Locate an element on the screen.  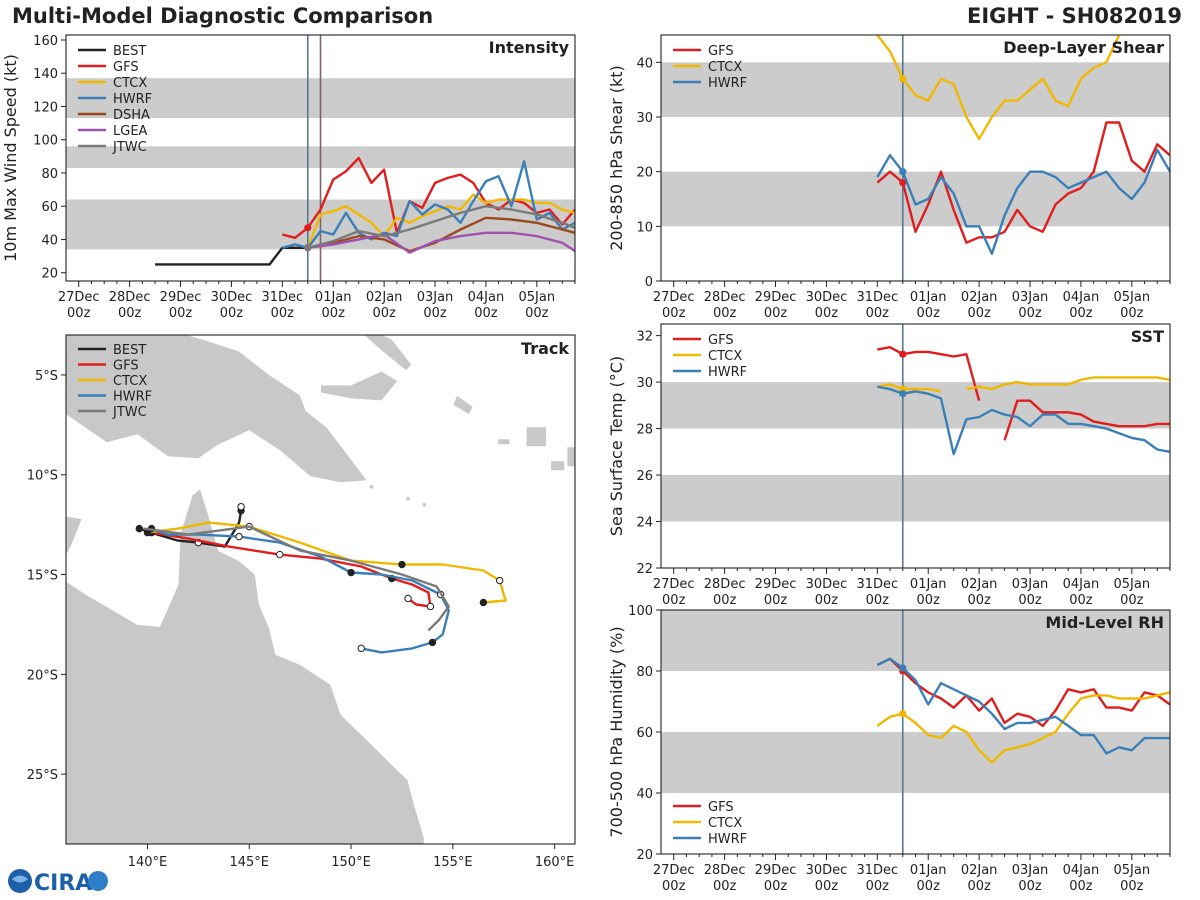
rh-xtick-label-date: 02Jan is located at coordinates (979, 870).